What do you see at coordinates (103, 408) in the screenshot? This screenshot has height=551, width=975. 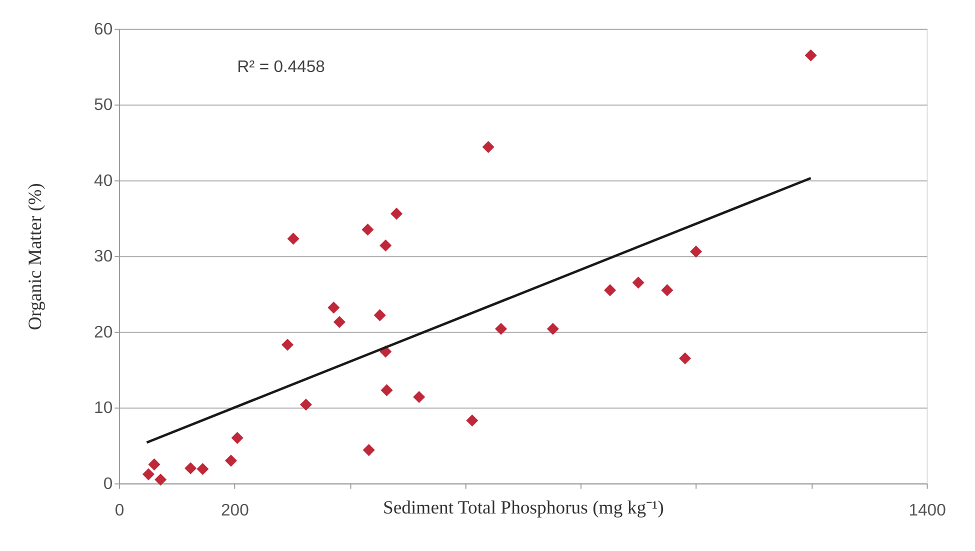 I see `y-tick-label: 10` at bounding box center [103, 408].